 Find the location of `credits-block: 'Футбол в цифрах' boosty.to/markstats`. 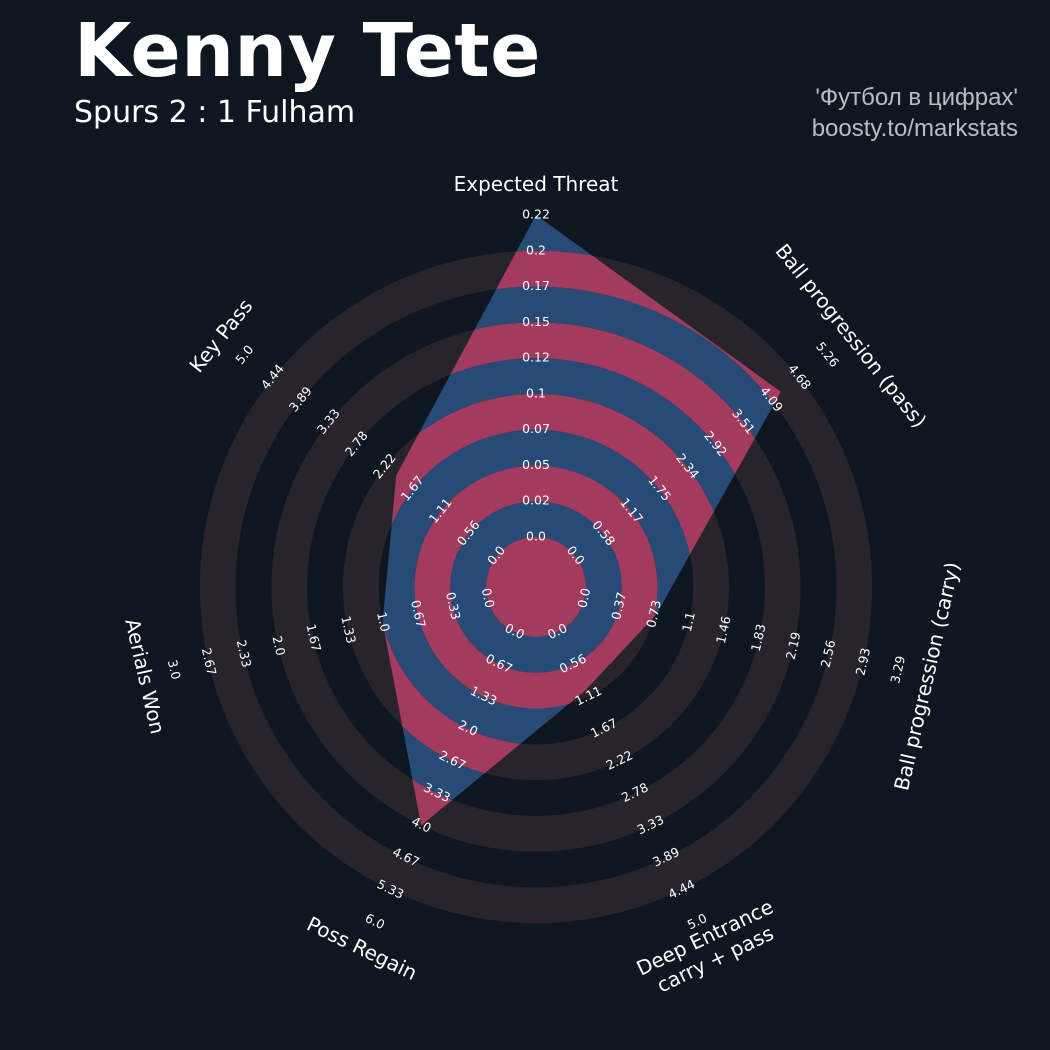

credits-block: 'Футбол в цифрах' boosty.to/markstats is located at coordinates (915, 113).